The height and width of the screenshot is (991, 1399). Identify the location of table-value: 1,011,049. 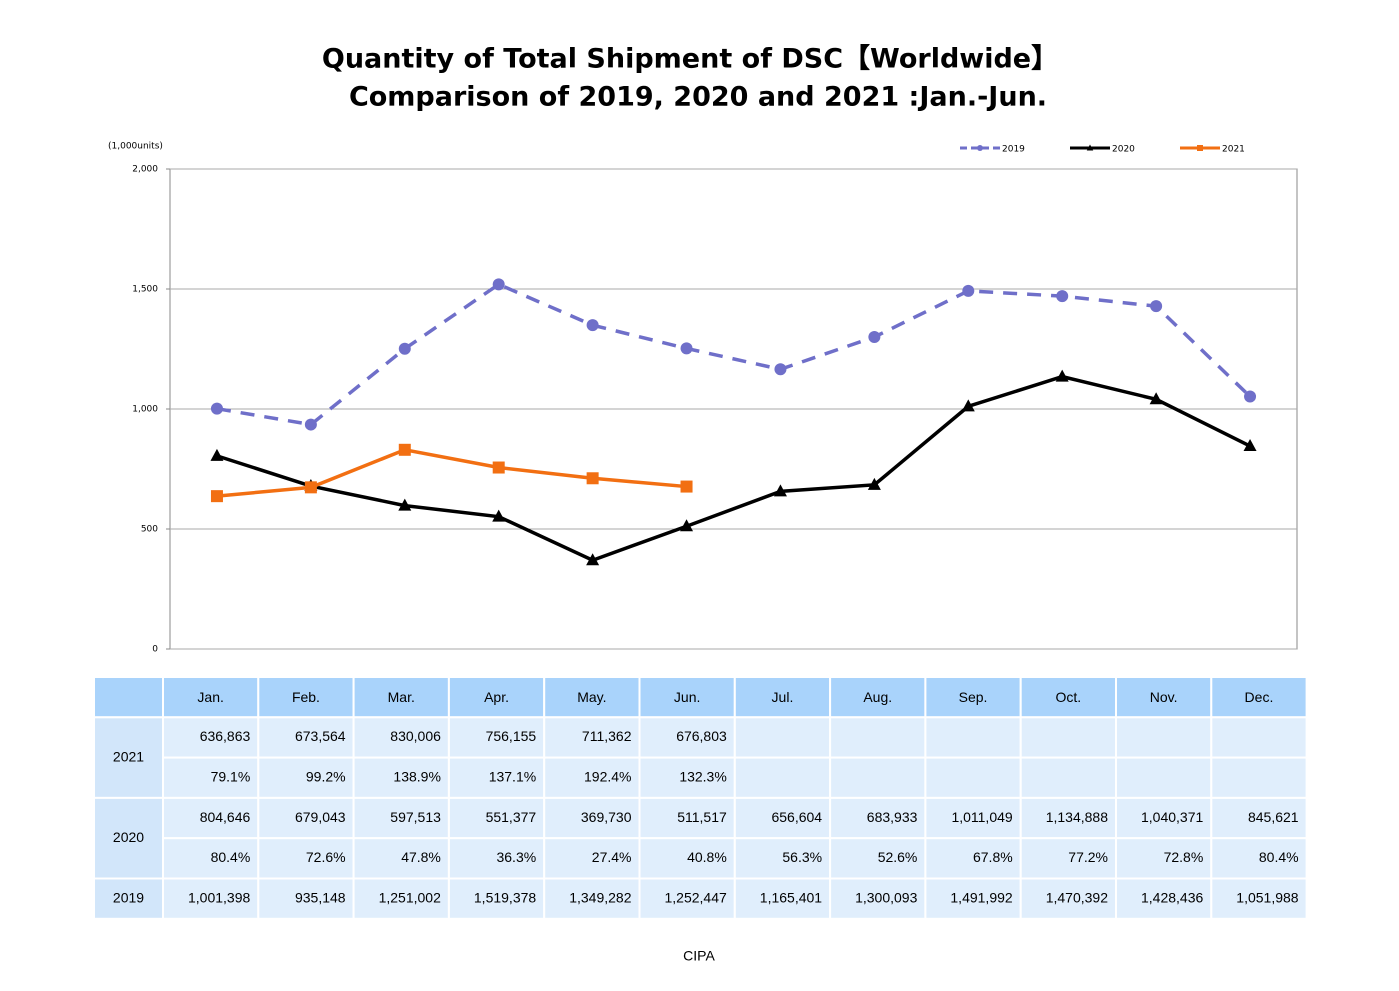
(981, 817).